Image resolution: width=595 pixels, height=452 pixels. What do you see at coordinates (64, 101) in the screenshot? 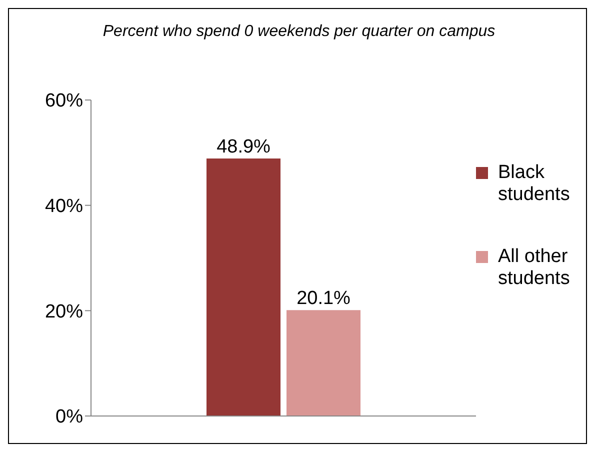
I see `y-tick-label: 60%` at bounding box center [64, 101].